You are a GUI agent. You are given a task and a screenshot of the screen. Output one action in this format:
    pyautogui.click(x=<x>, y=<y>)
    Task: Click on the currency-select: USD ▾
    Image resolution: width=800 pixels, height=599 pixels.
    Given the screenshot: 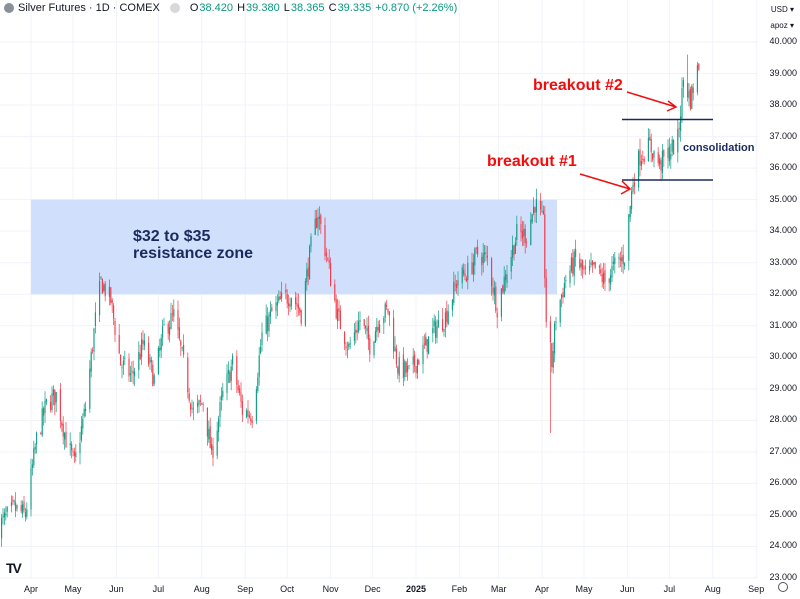 What is the action you would take?
    pyautogui.click(x=782, y=9)
    